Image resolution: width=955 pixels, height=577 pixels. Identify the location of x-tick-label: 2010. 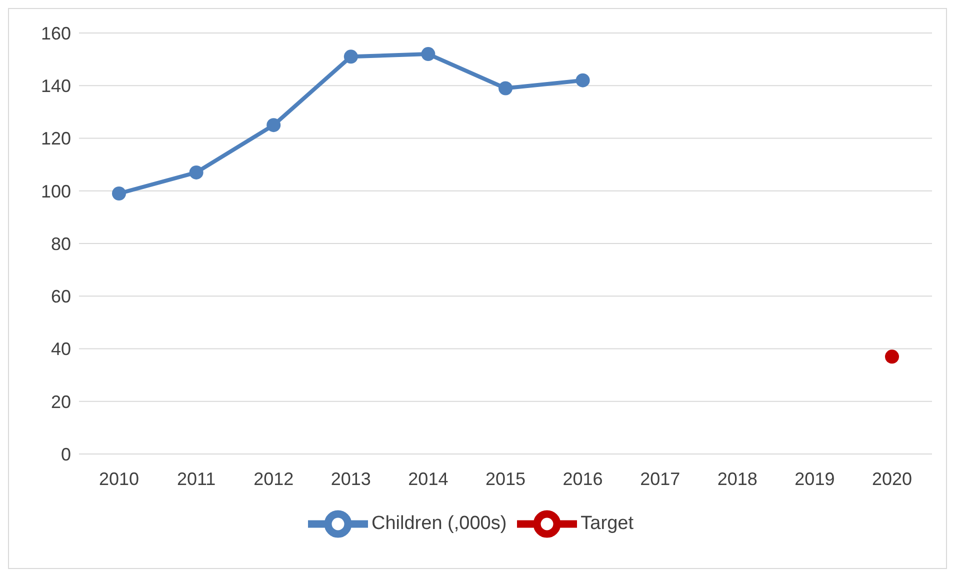
(119, 478).